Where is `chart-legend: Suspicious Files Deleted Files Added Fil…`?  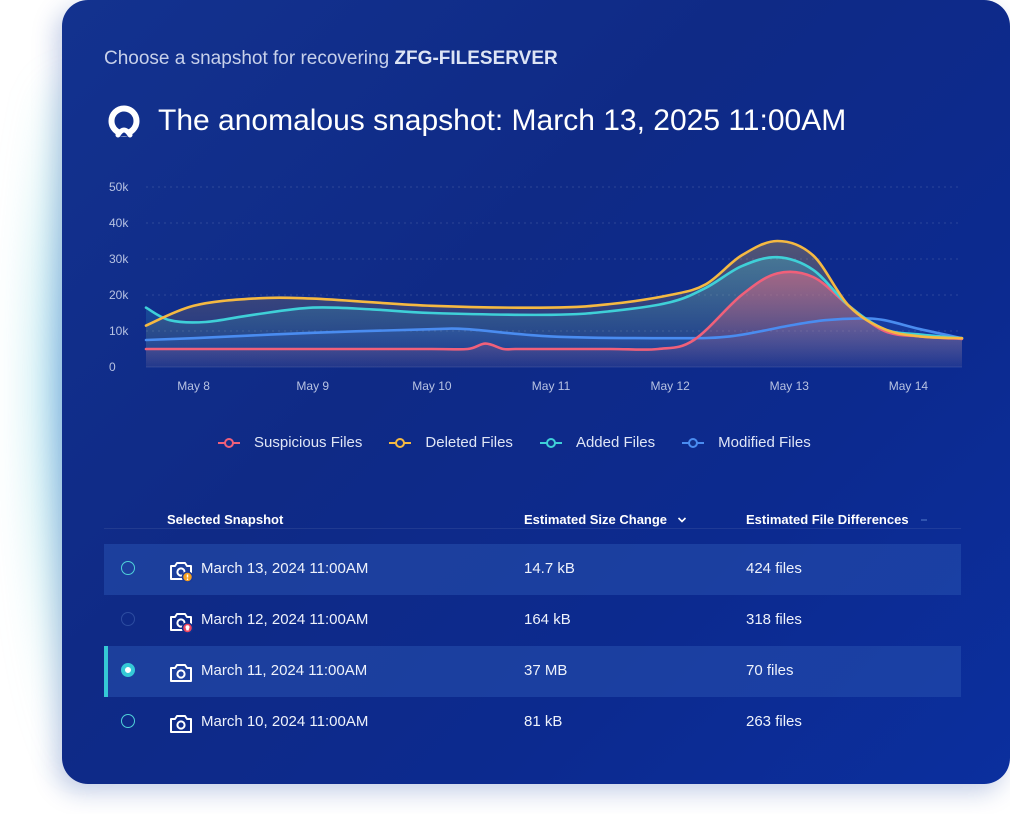 chart-legend: Suspicious Files Deleted Files Added Fil… is located at coordinates (528, 442).